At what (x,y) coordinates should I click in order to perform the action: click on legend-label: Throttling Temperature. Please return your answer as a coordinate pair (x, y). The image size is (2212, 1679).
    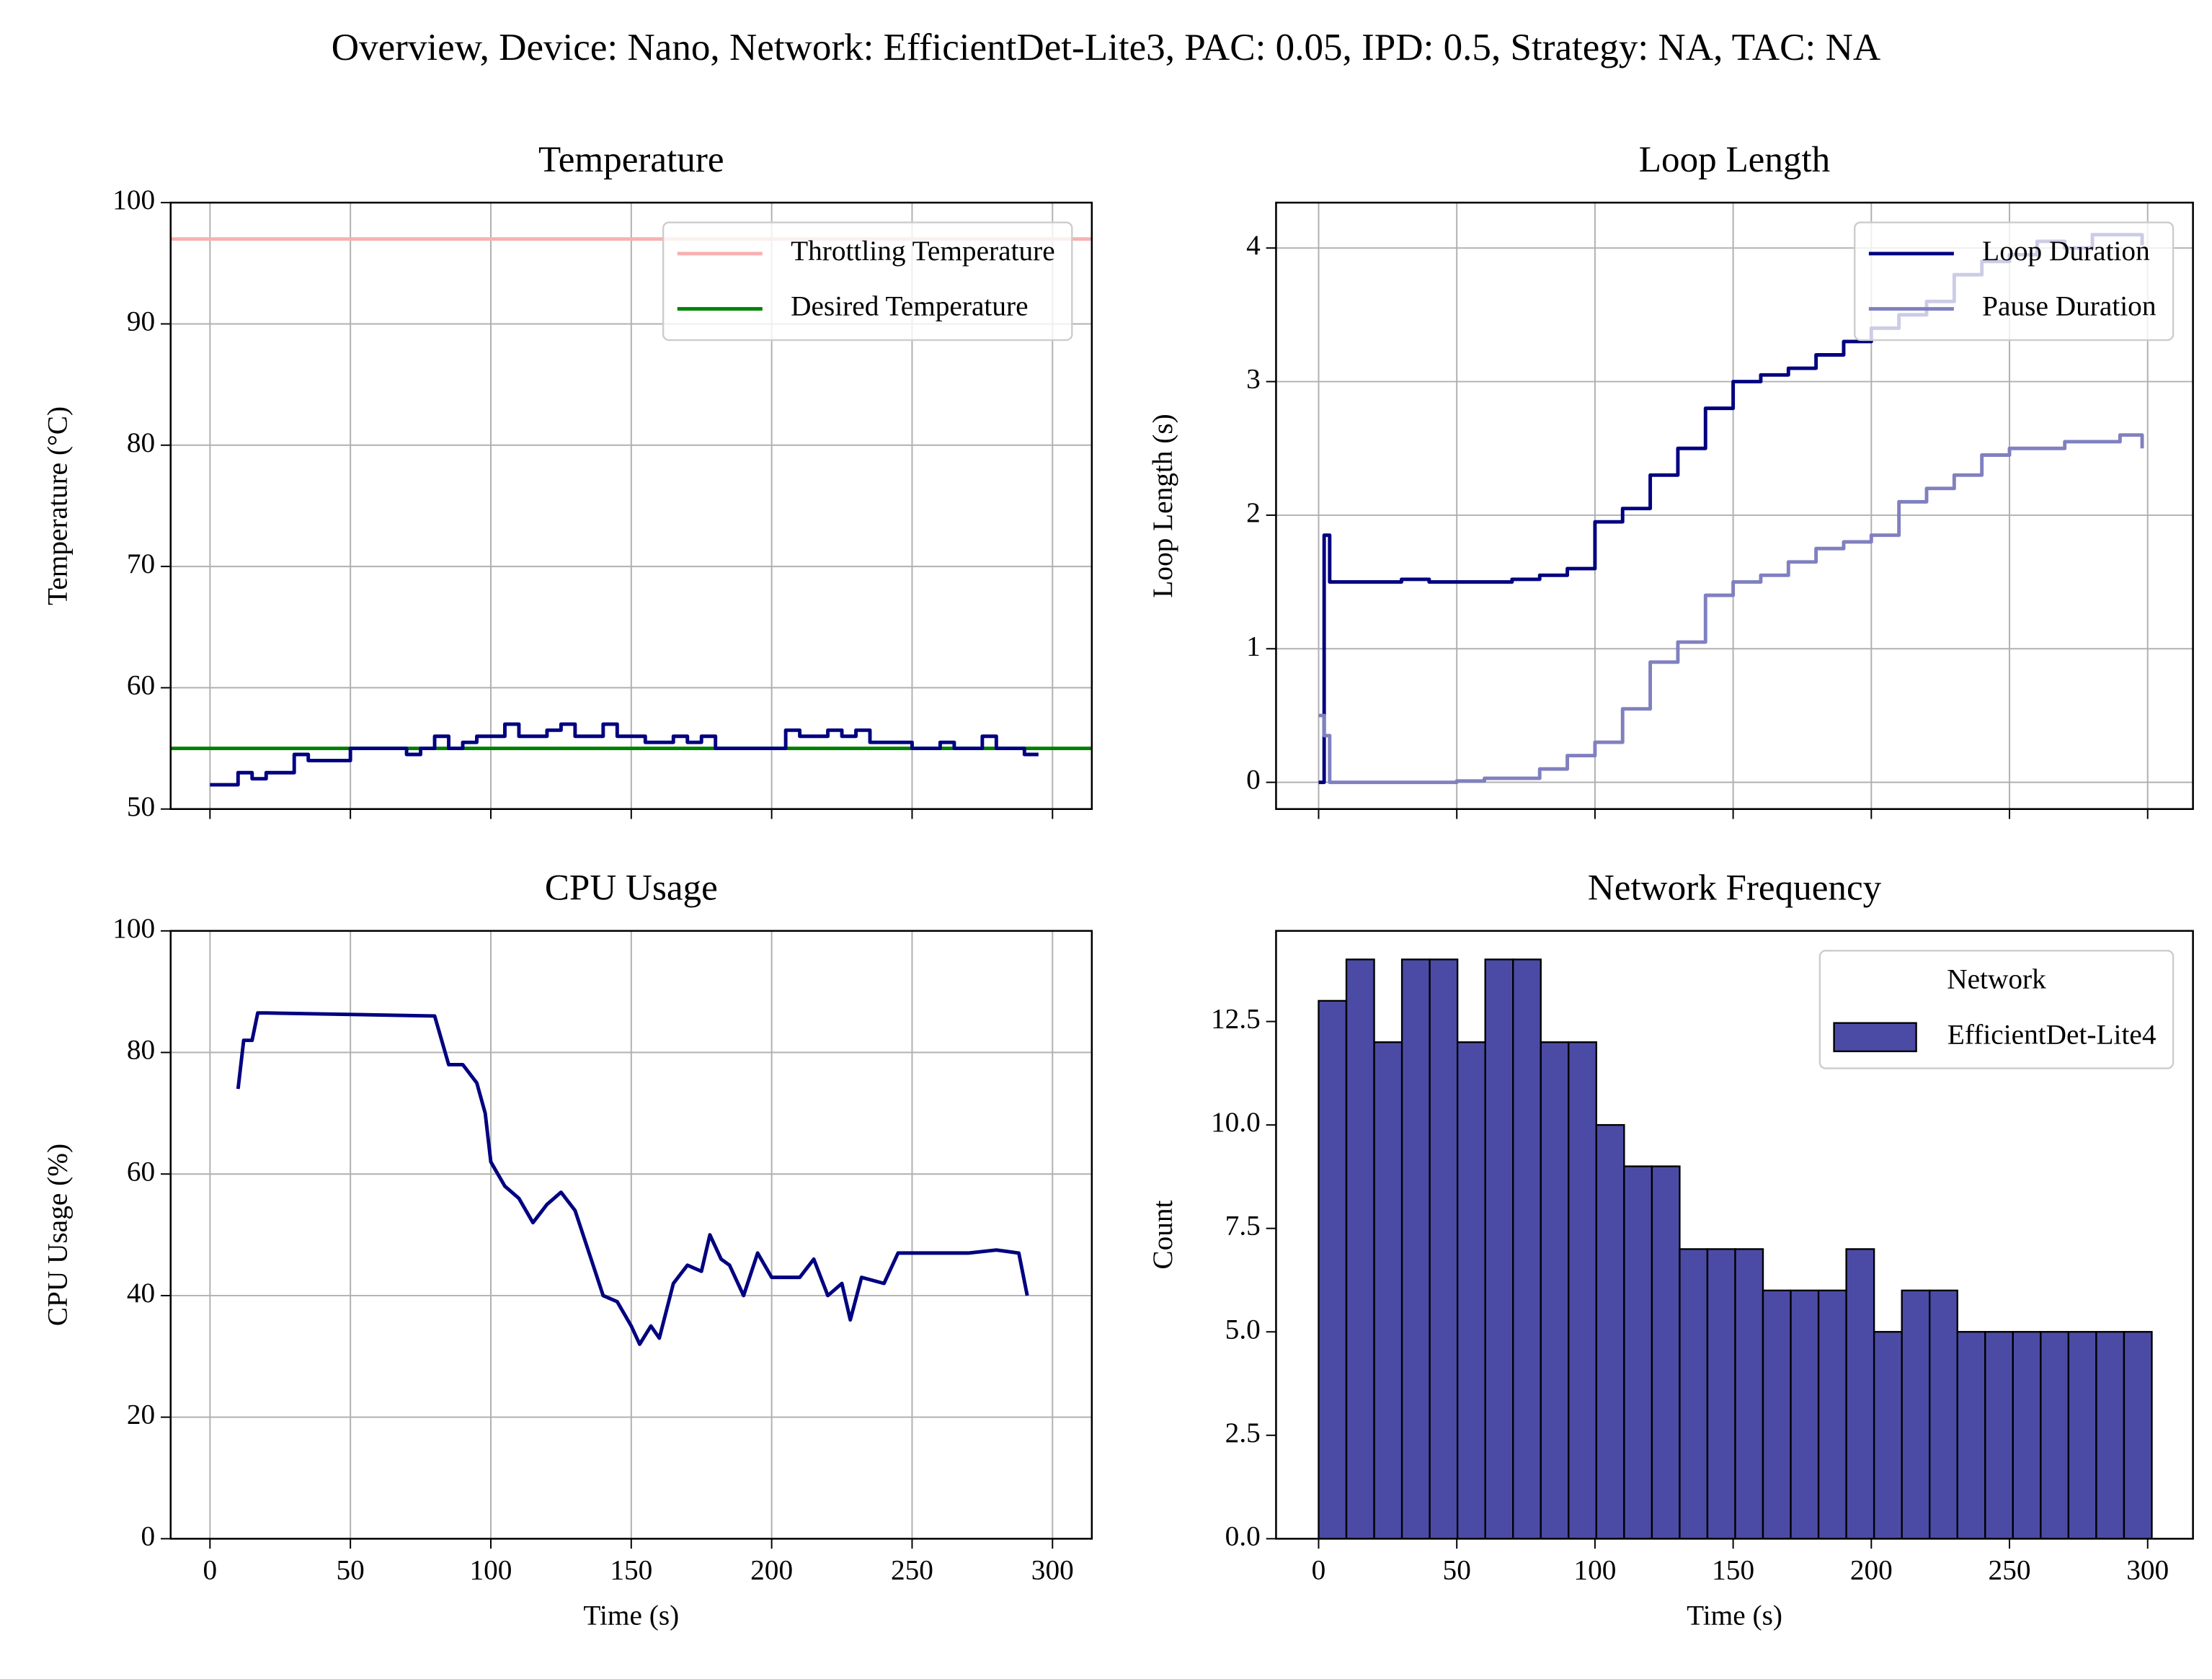
    Looking at the image, I should click on (923, 251).